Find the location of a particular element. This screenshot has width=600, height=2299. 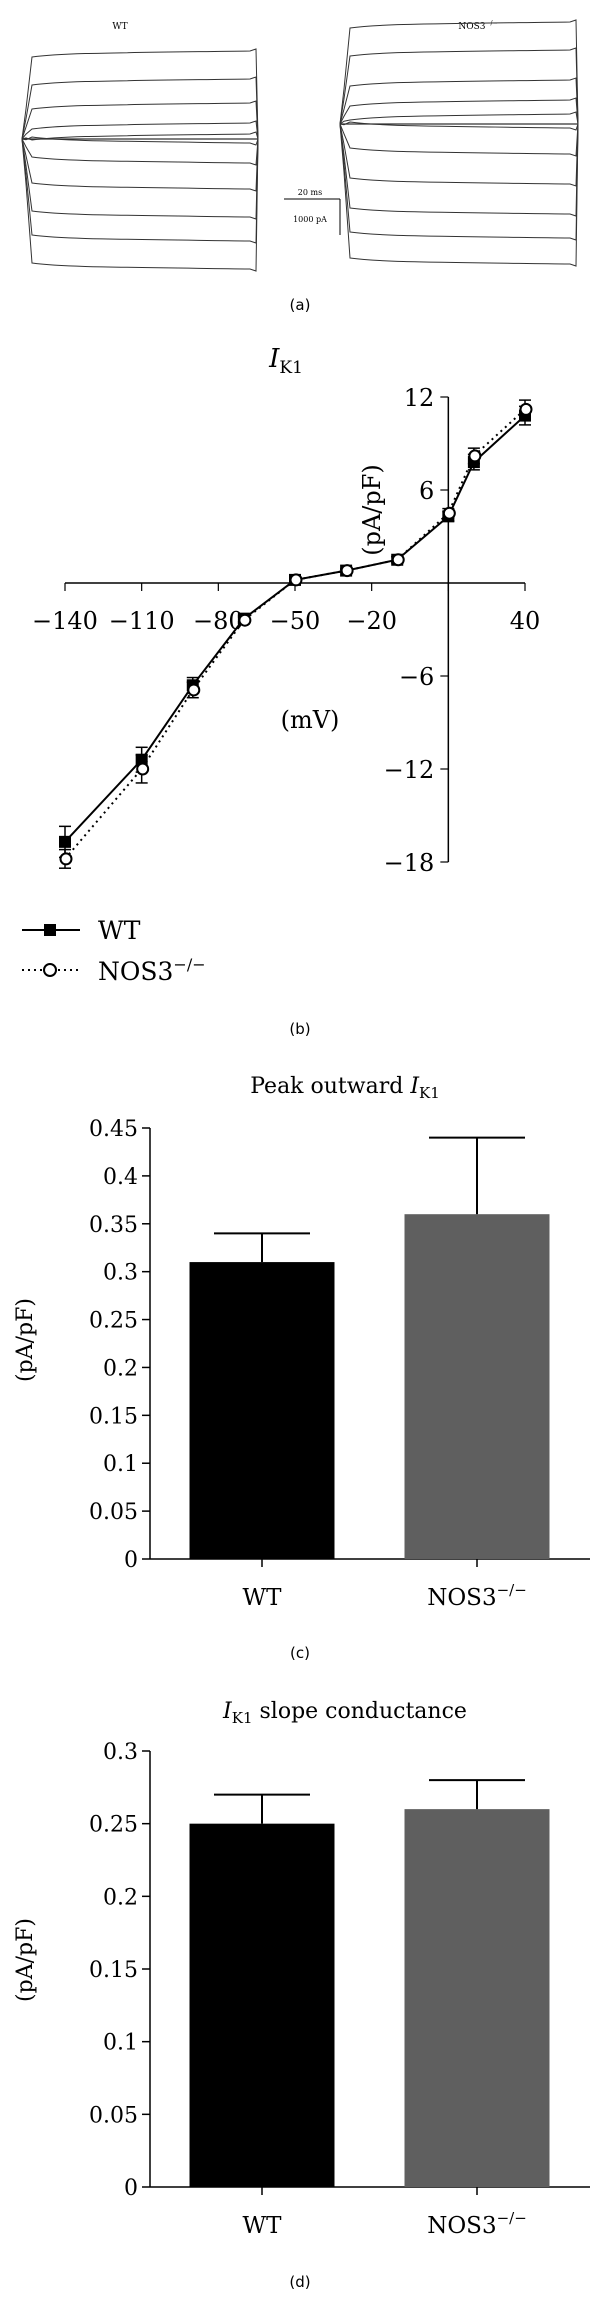

iv-y-tick-label: −18 is located at coordinates (409, 863).